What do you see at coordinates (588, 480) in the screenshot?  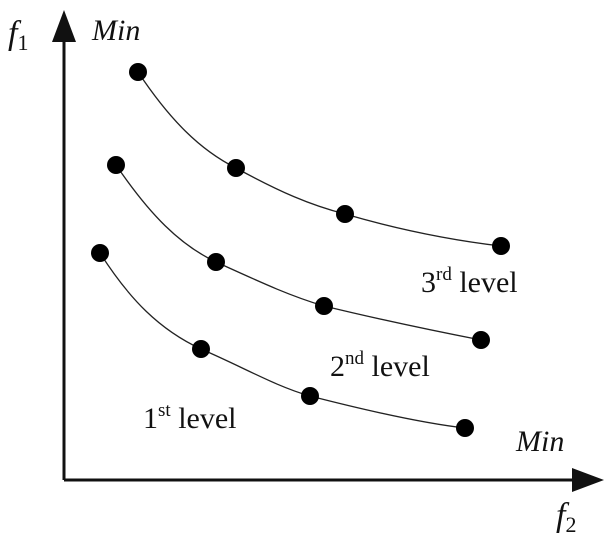 I see `f2-axis-arrow-icon` at bounding box center [588, 480].